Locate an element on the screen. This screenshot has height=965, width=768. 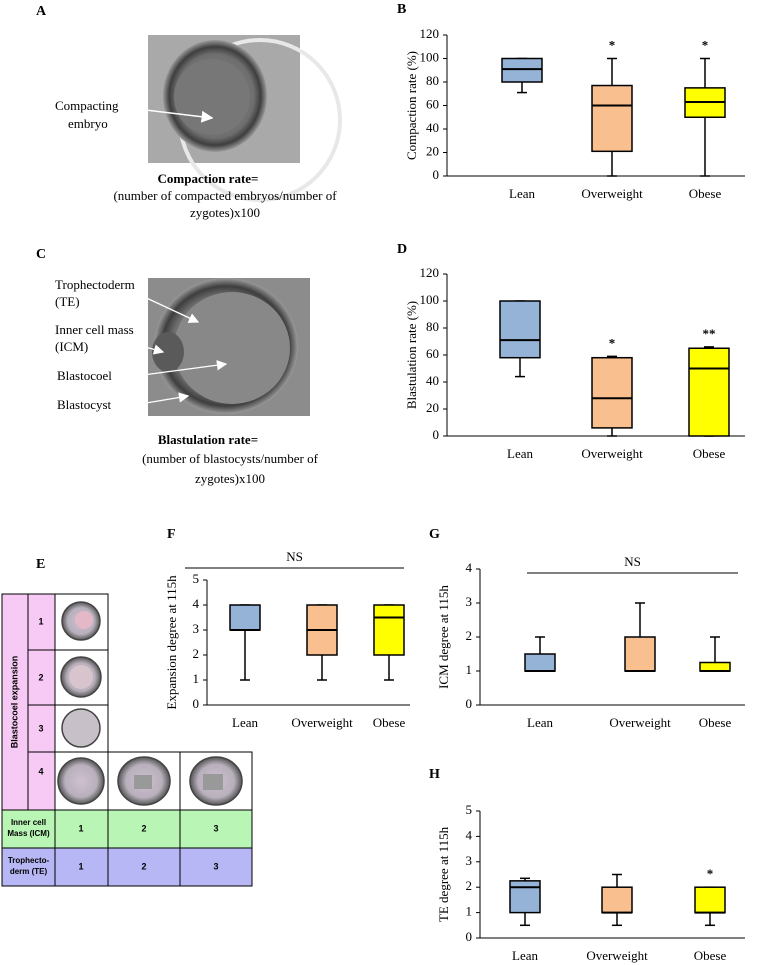
image-label: Trophectoderm is located at coordinates (95, 284).